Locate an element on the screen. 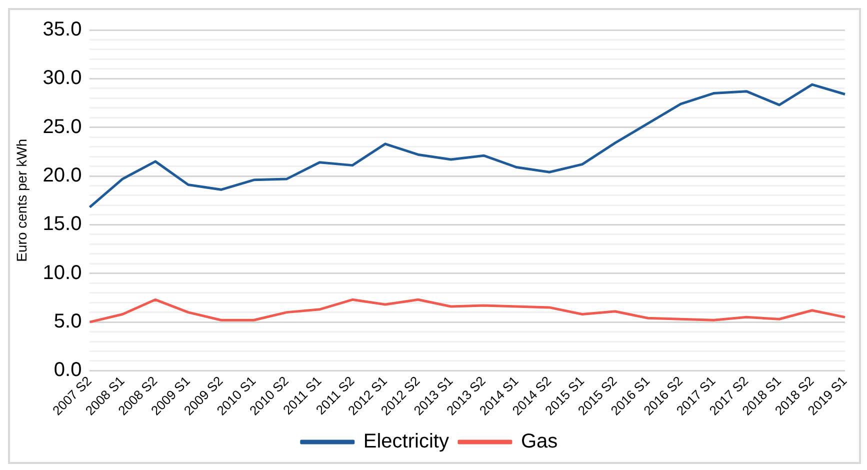  y-axis-title: Euro cents per kWh is located at coordinates (21, 200).